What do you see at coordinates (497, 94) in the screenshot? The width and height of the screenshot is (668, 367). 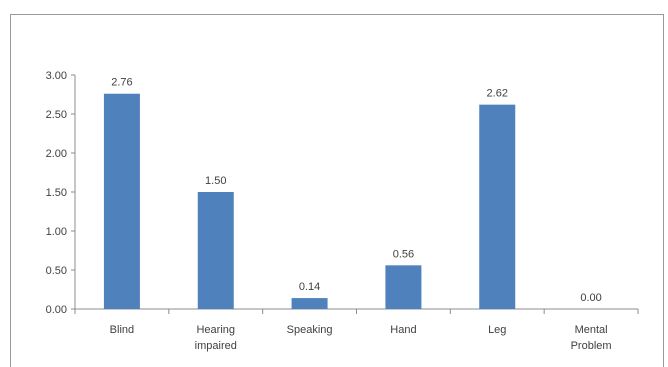 I see `data-label: 2.62` at bounding box center [497, 94].